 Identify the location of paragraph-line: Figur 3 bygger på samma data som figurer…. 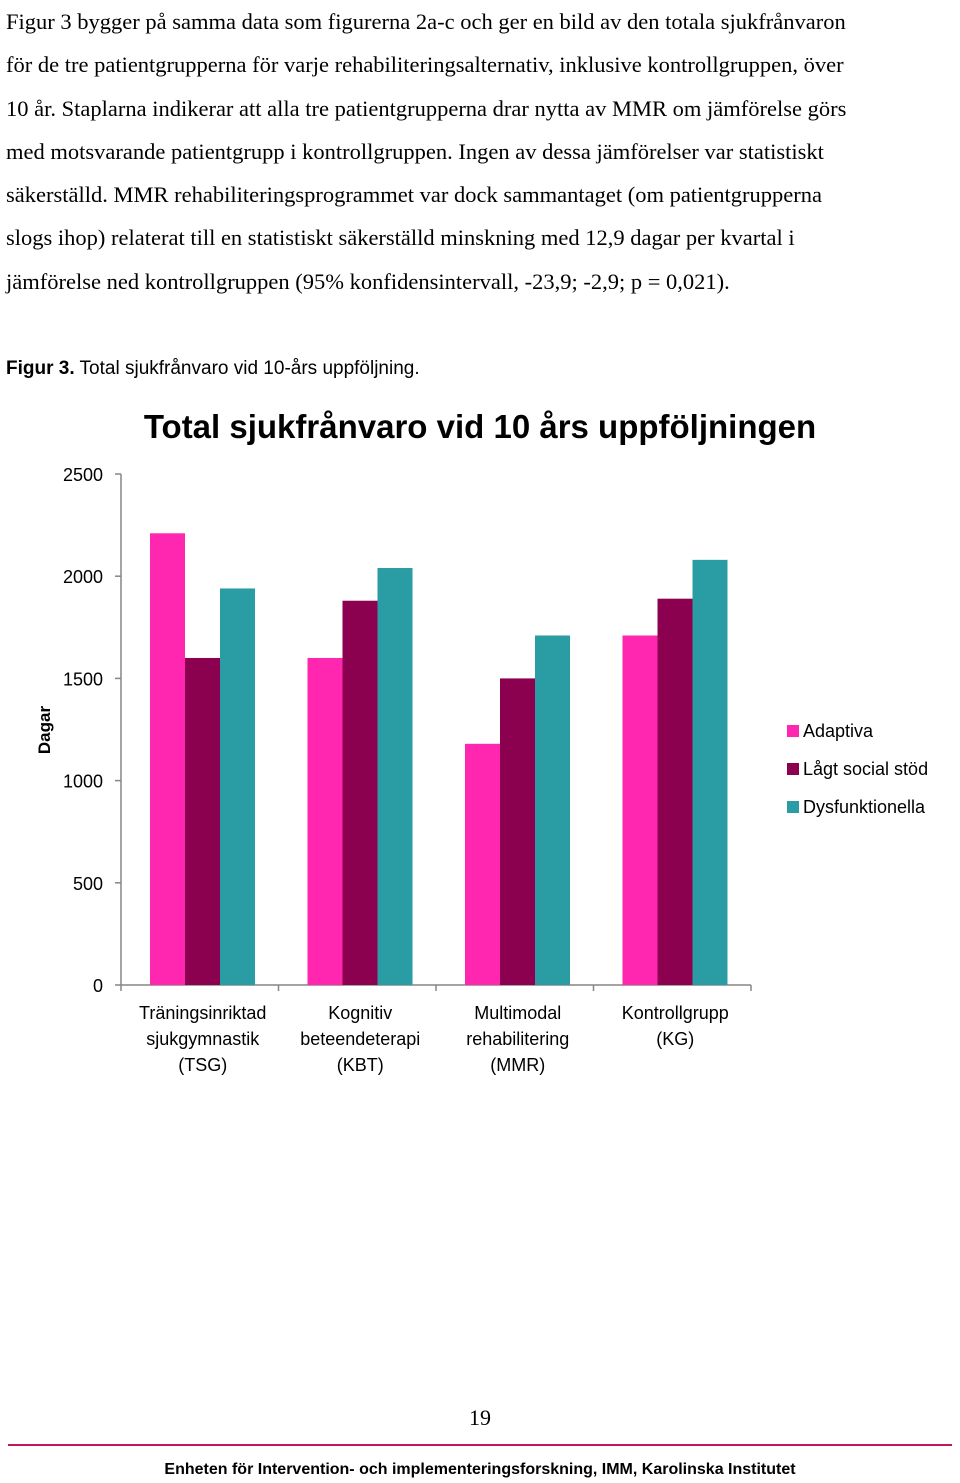
(426, 21).